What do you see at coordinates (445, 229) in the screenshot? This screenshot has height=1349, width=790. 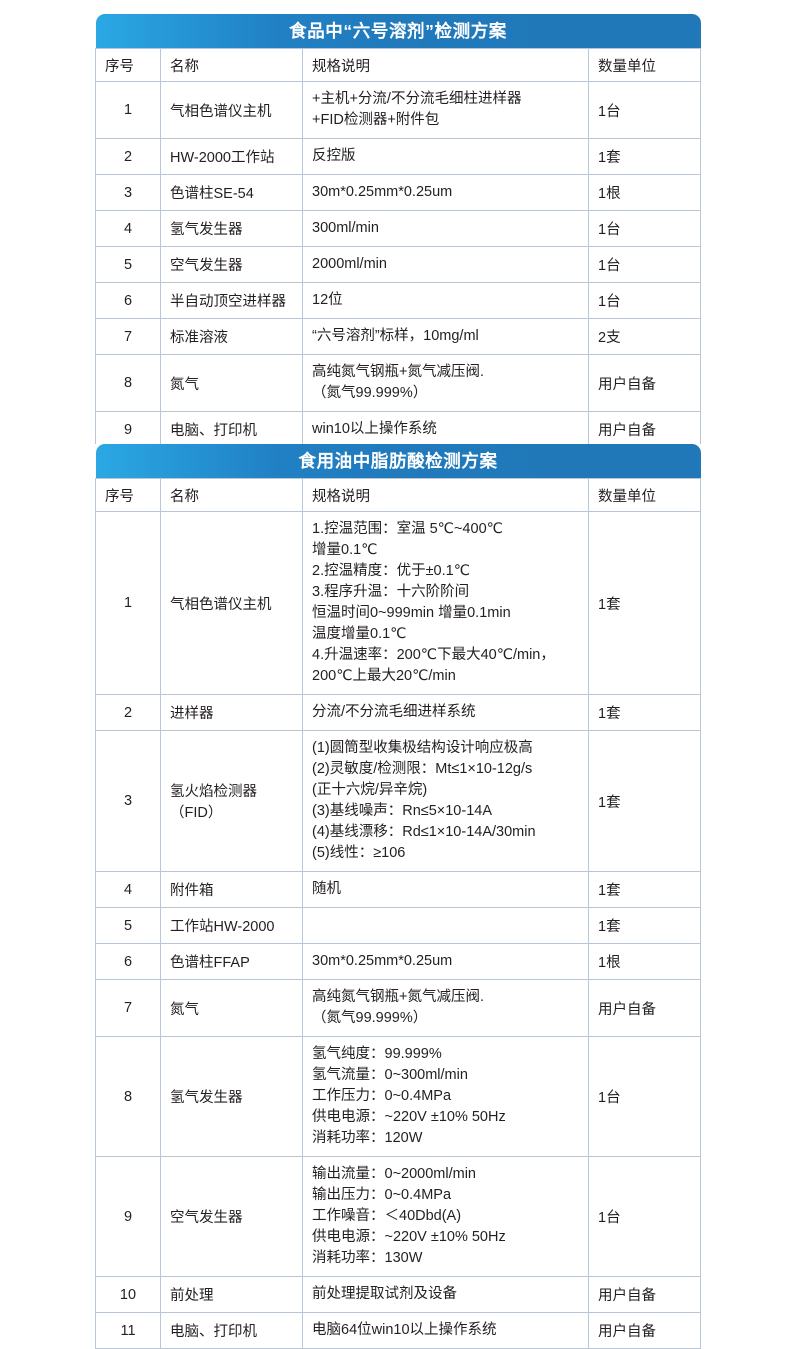 I see `cell-spec: 300ml/min` at bounding box center [445, 229].